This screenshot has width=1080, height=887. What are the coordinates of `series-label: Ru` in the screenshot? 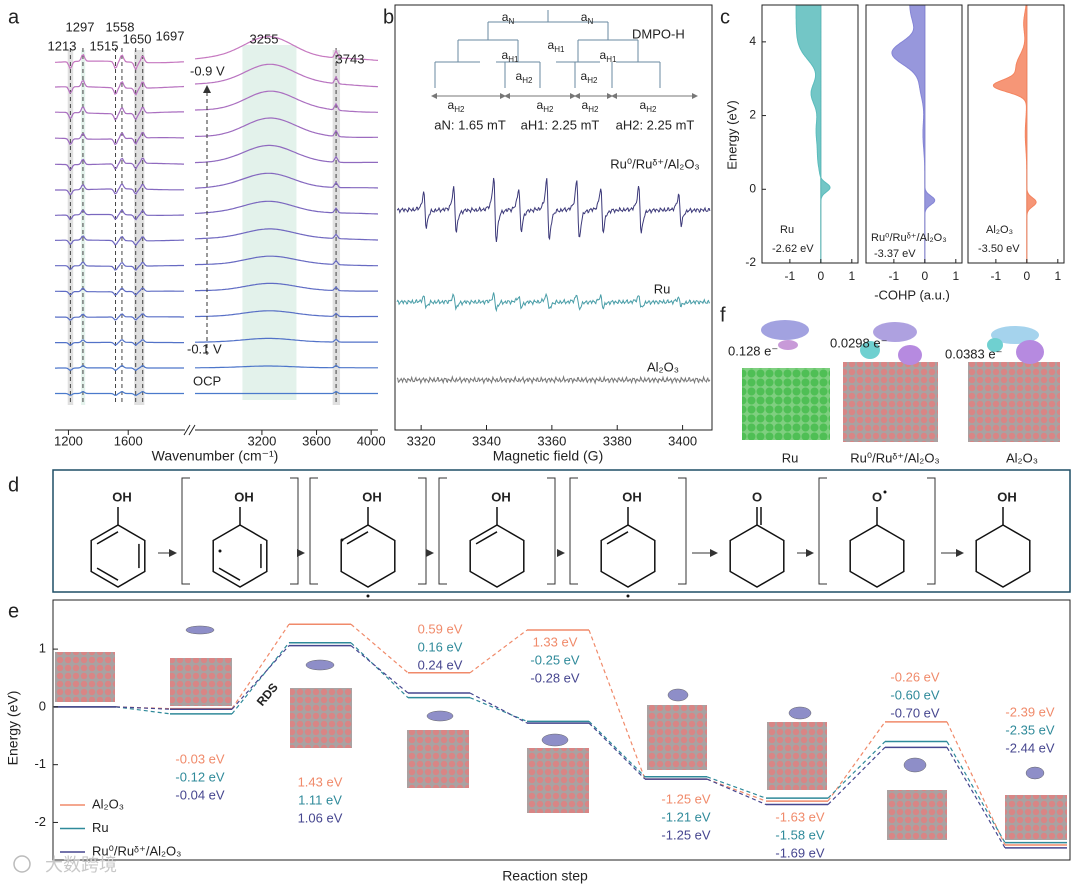 It's located at (662, 288).